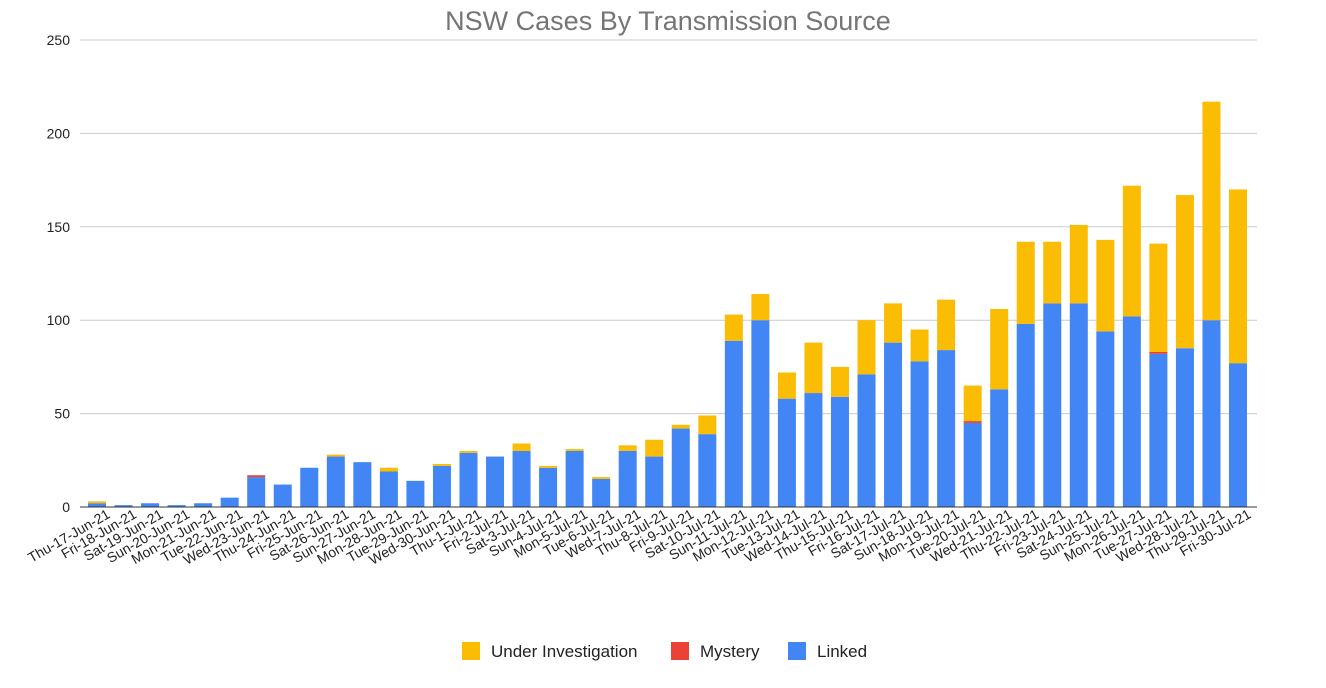  I want to click on y-axis-ticks: 0 50 100 150 200 250, so click(59, 273).